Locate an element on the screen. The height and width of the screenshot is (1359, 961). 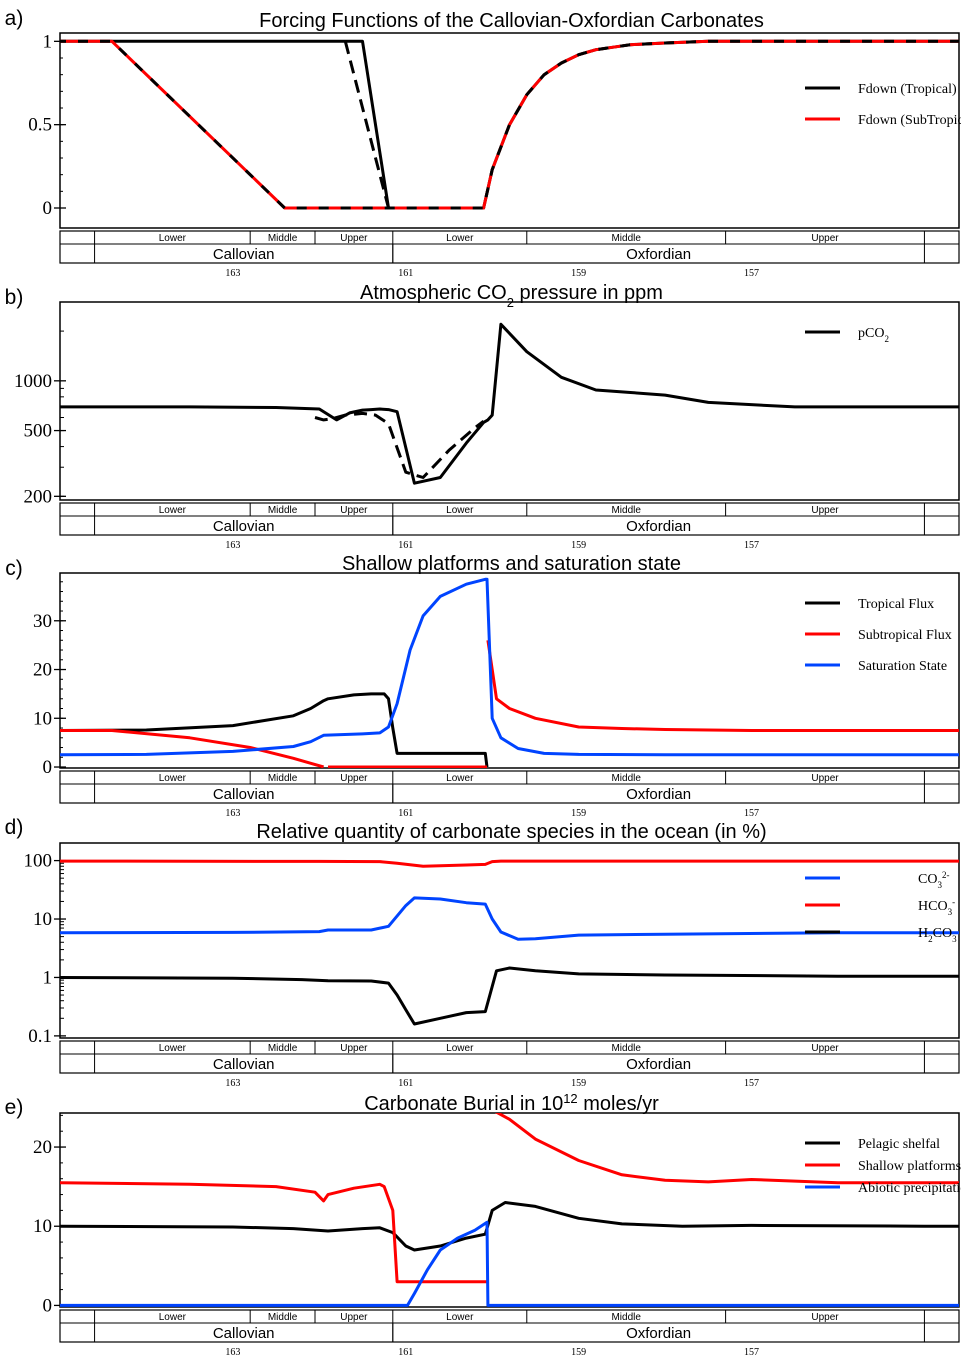
chart-title: Shallow platforms and saturation state is located at coordinates (511, 564).